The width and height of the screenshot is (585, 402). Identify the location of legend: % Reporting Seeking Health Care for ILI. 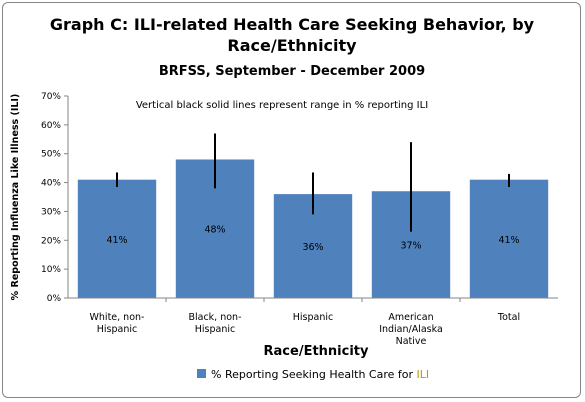
(313, 374).